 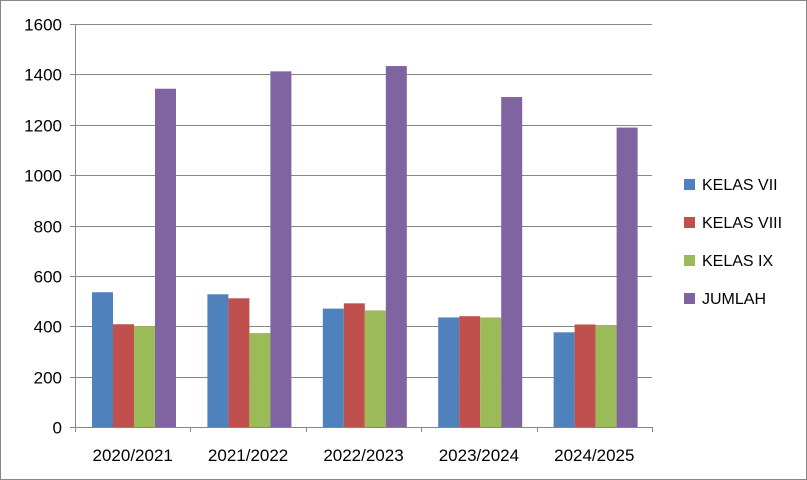 I want to click on bar-kelas-viii-2021-2022, so click(x=239, y=362).